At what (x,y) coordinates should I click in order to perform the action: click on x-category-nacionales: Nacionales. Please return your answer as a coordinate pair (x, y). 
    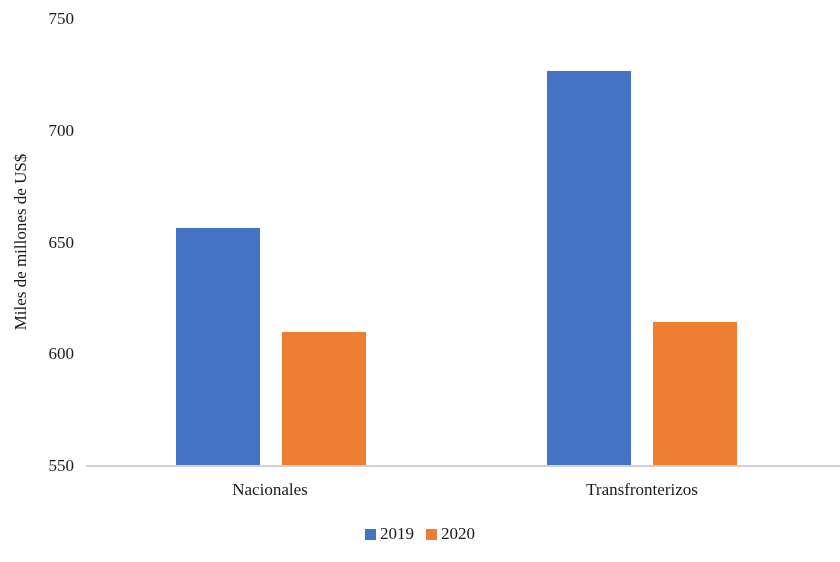
    Looking at the image, I should click on (270, 489).